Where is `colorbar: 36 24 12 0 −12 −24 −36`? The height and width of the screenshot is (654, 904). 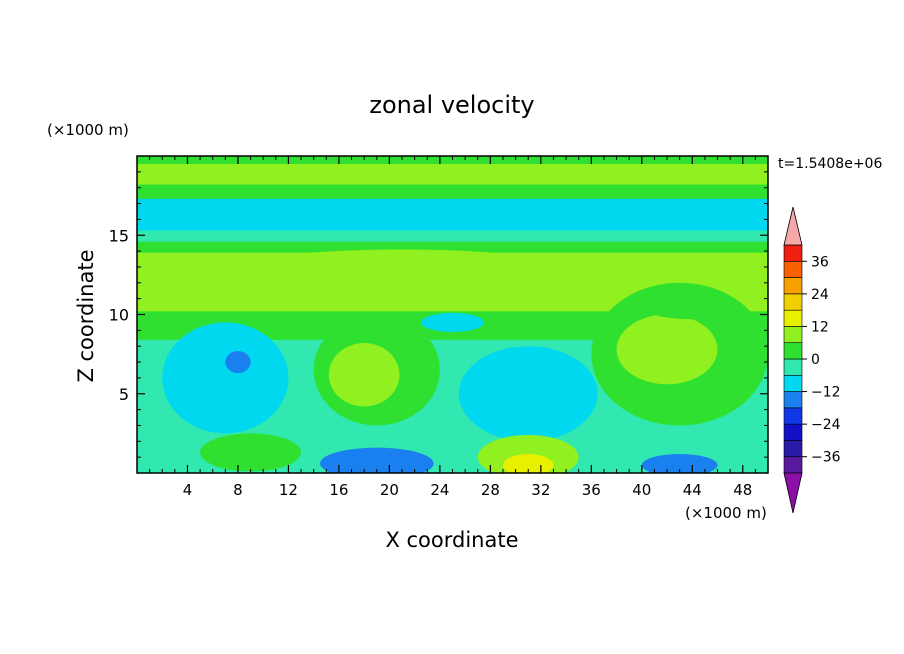
colorbar: 36 24 12 0 −12 −24 −36 is located at coordinates (812, 360).